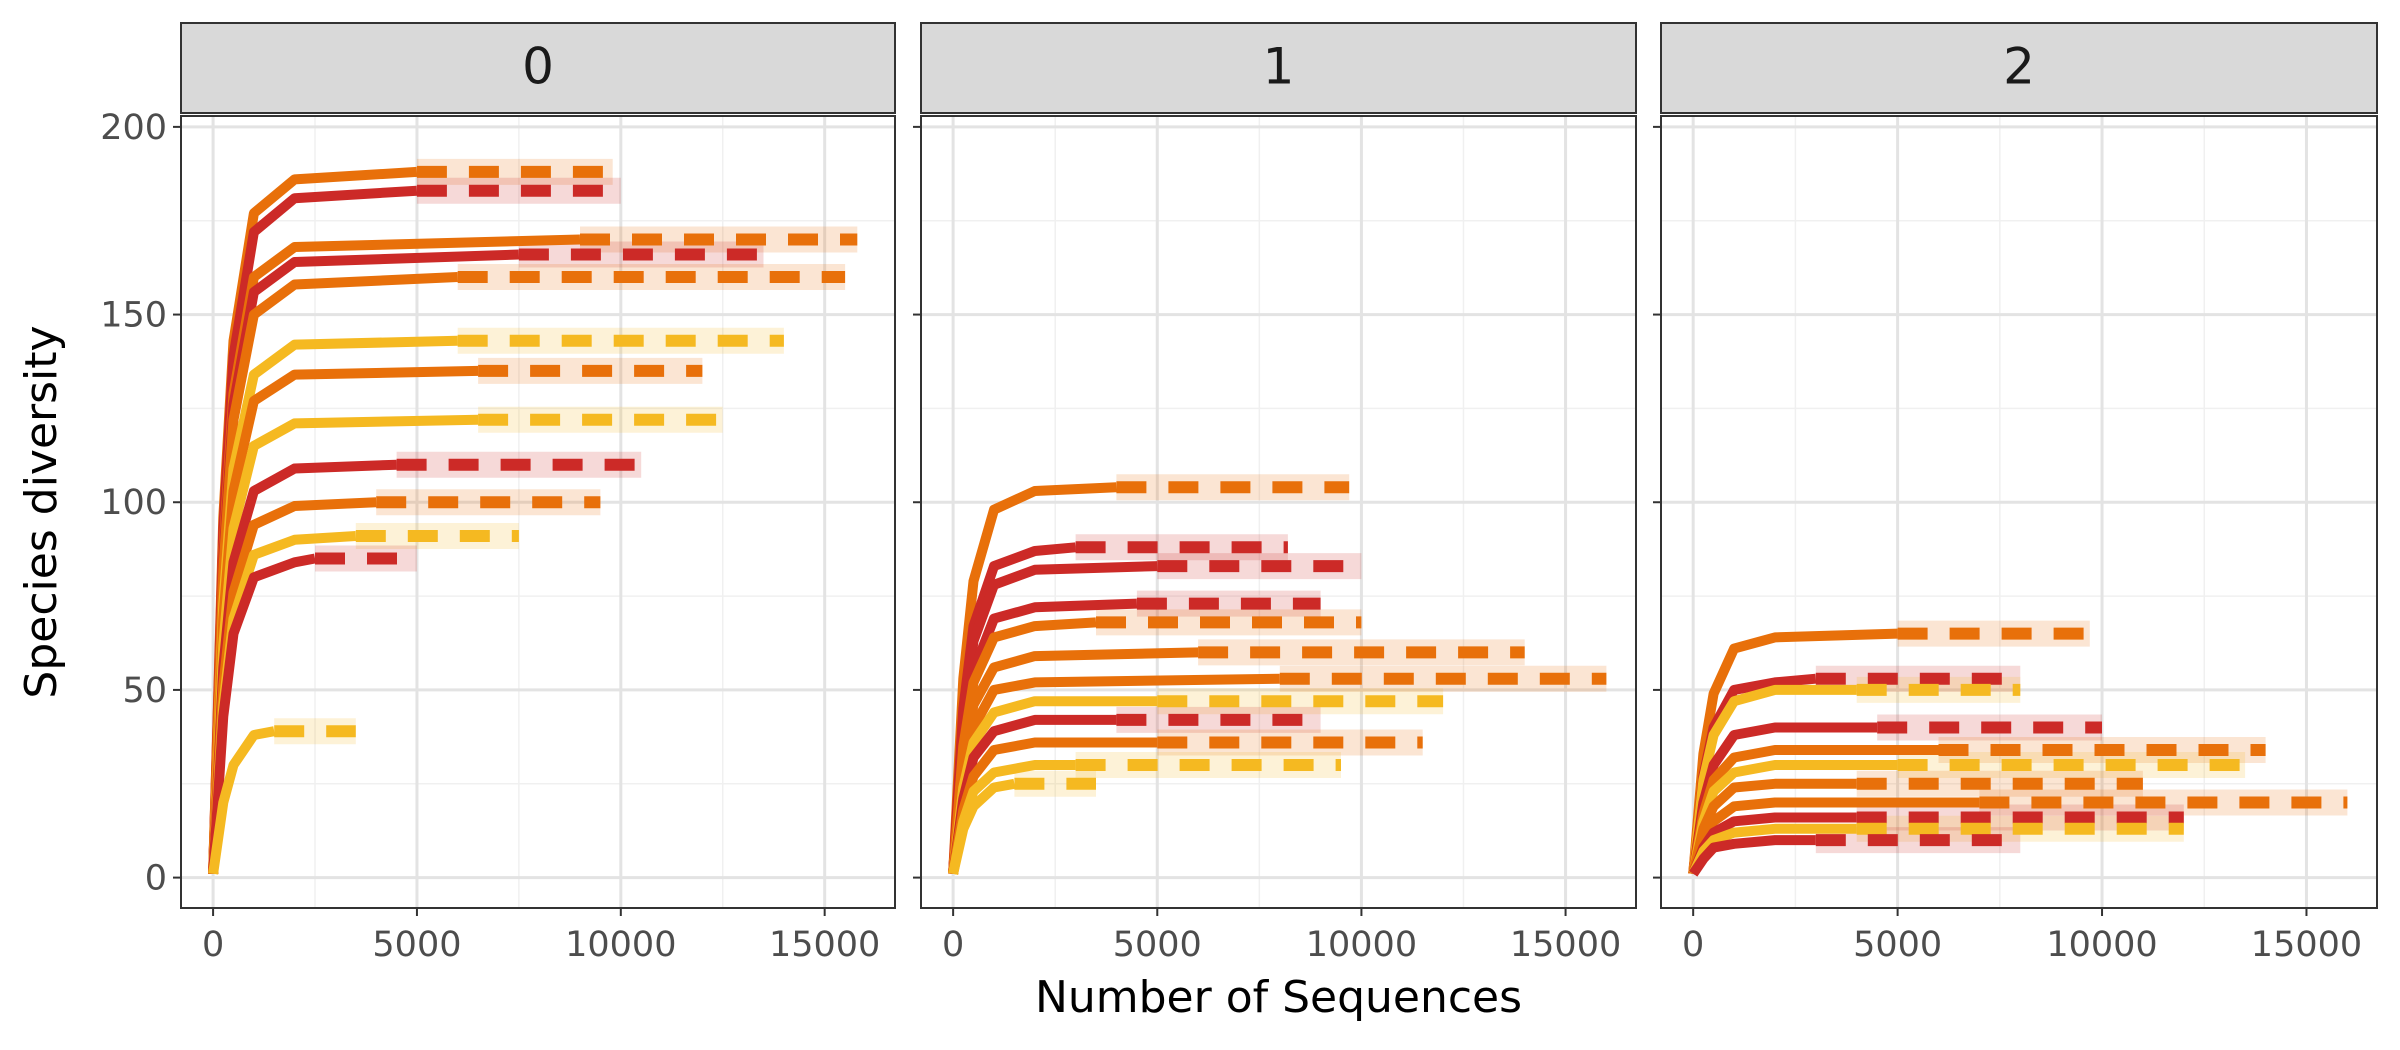  I want to click on y-tick-label: 100, so click(133, 503).